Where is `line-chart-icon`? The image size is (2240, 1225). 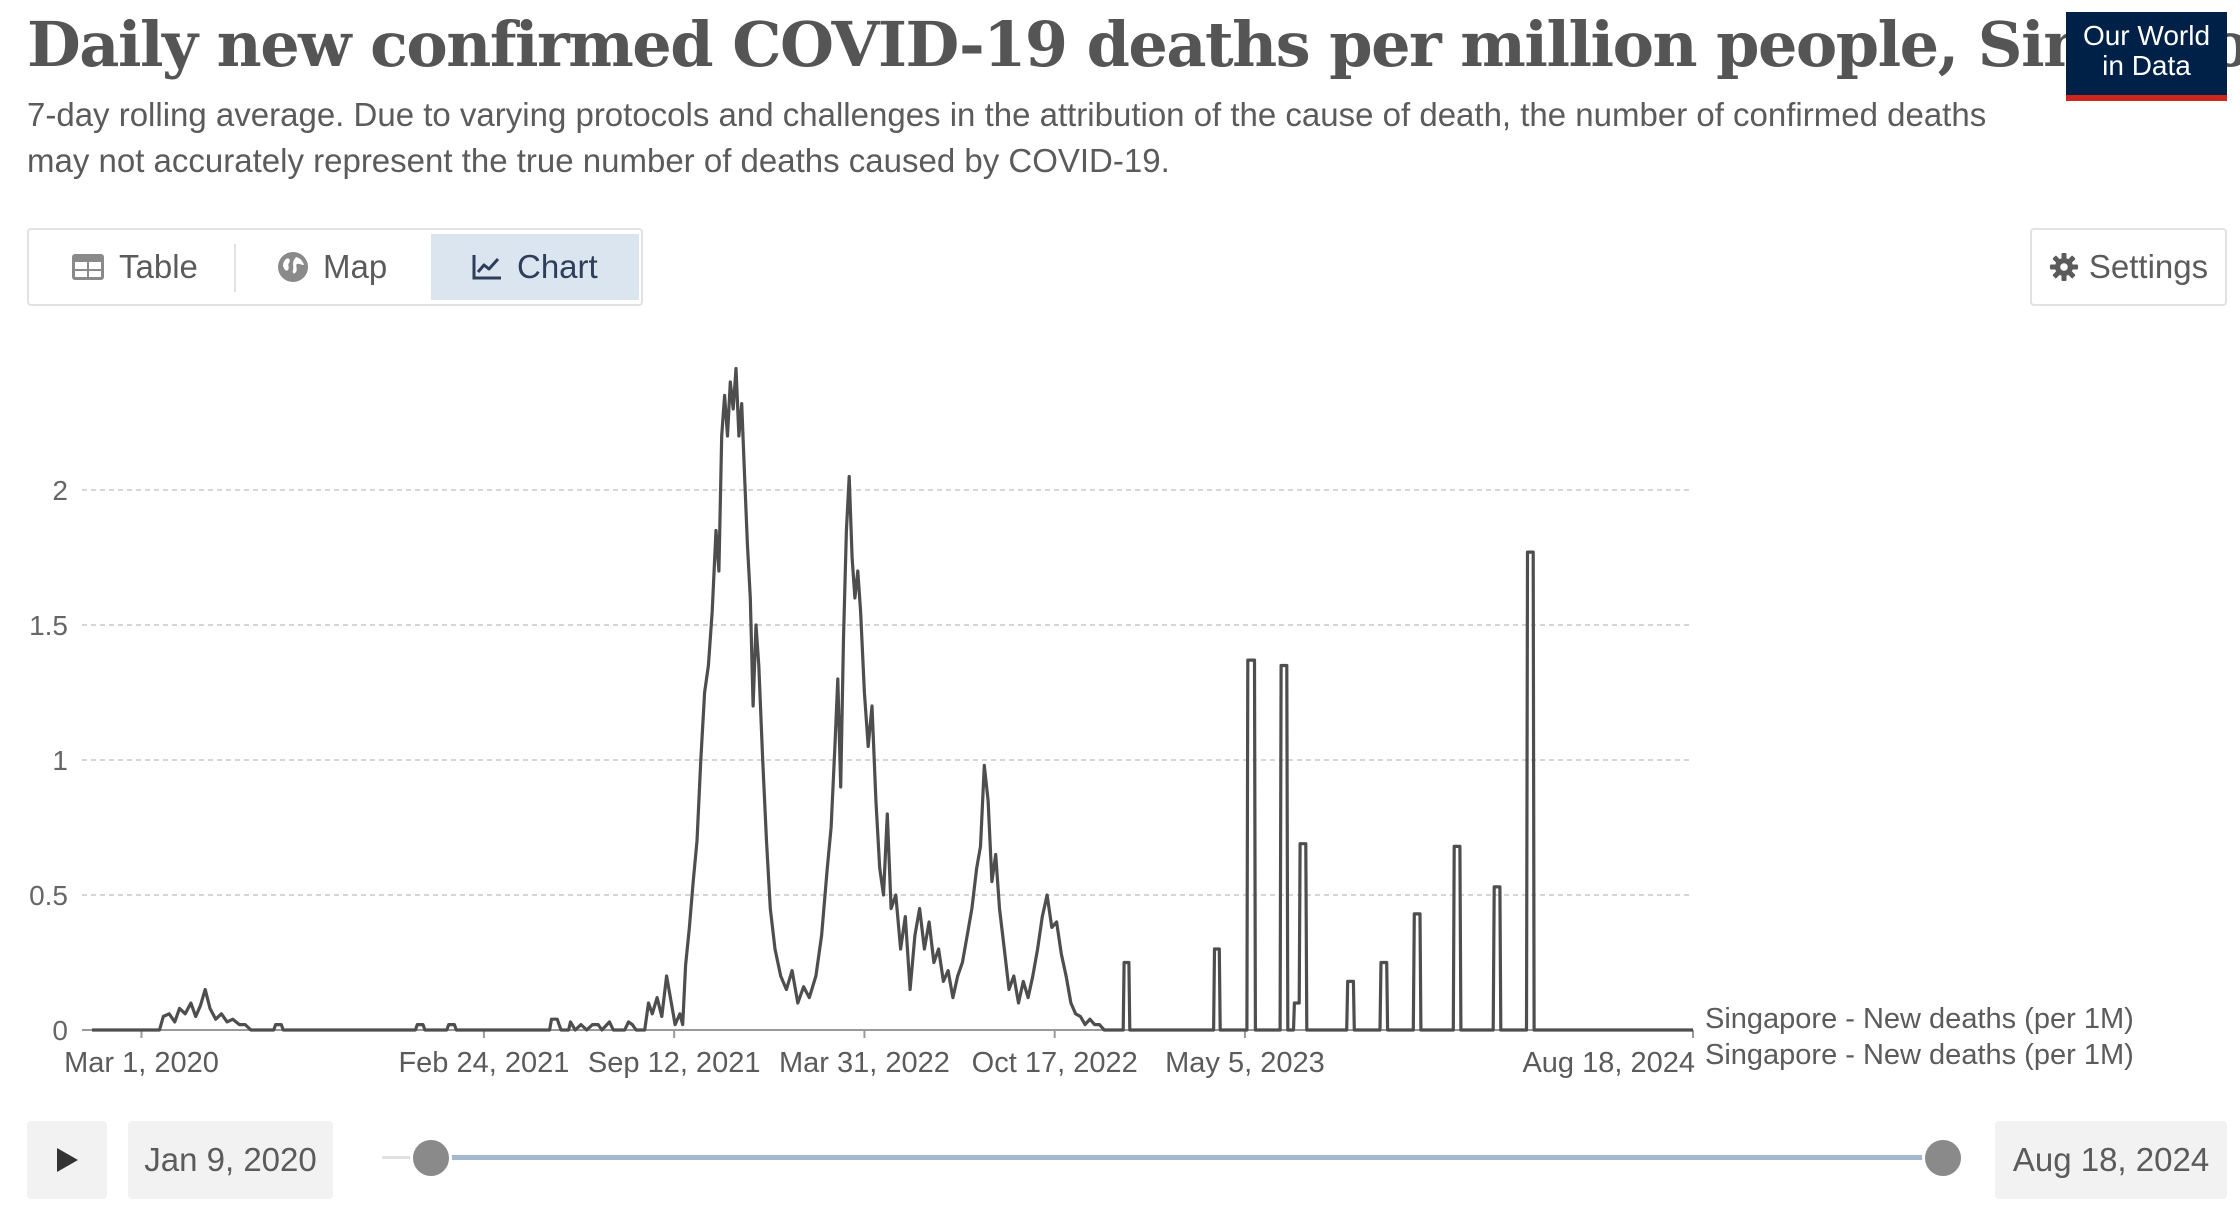 line-chart-icon is located at coordinates (486, 267).